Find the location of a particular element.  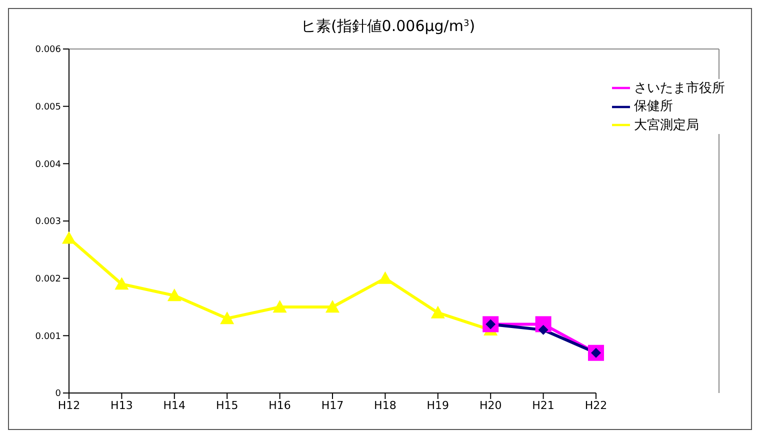

x-tick-label: H19 is located at coordinates (438, 405).